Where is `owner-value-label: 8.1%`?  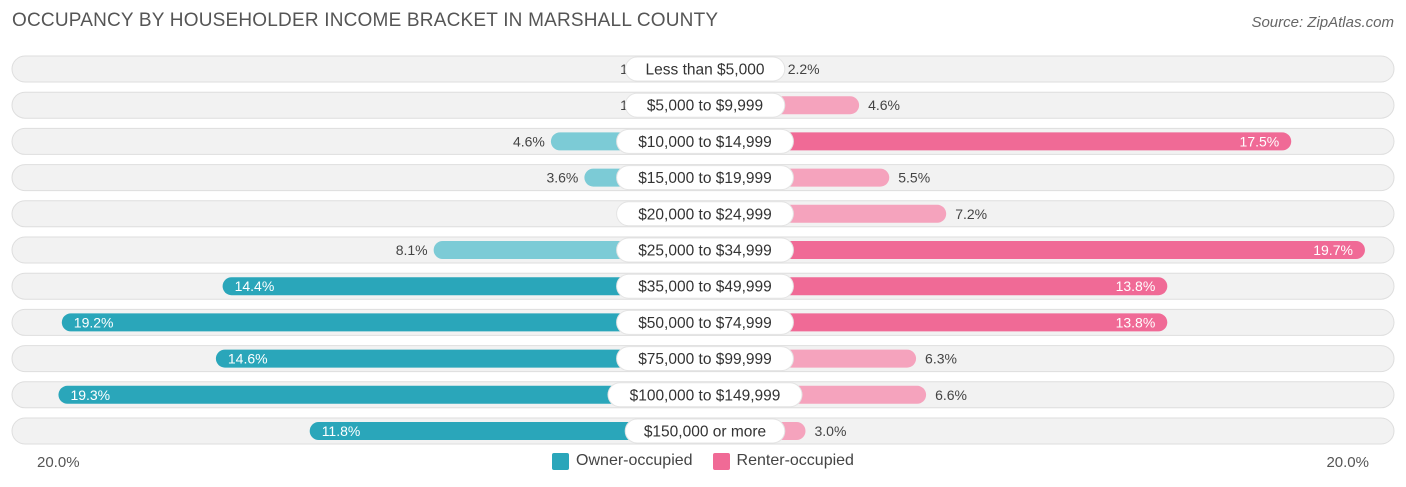 owner-value-label: 8.1% is located at coordinates (412, 250).